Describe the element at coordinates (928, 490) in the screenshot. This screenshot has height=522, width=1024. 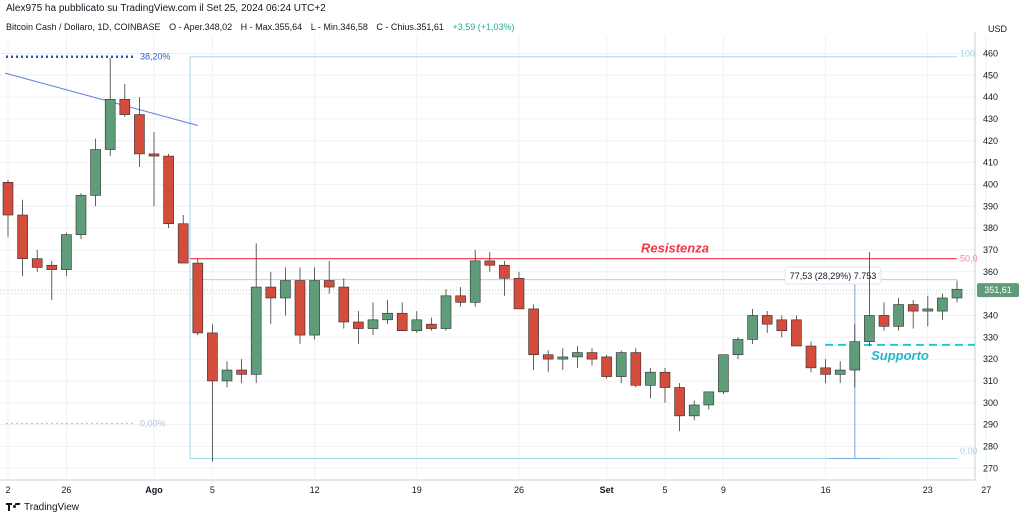
I see `x-tick-label: 23` at that location.